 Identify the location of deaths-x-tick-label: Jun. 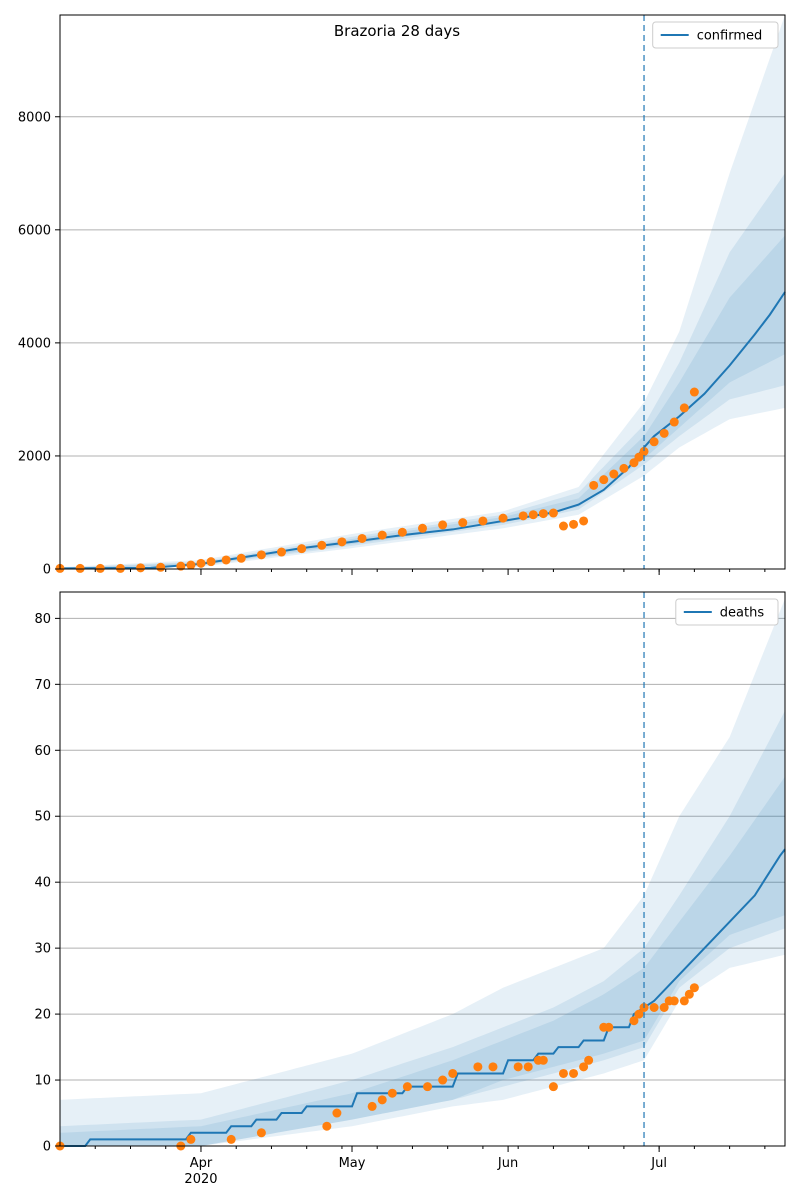
(507, 1163).